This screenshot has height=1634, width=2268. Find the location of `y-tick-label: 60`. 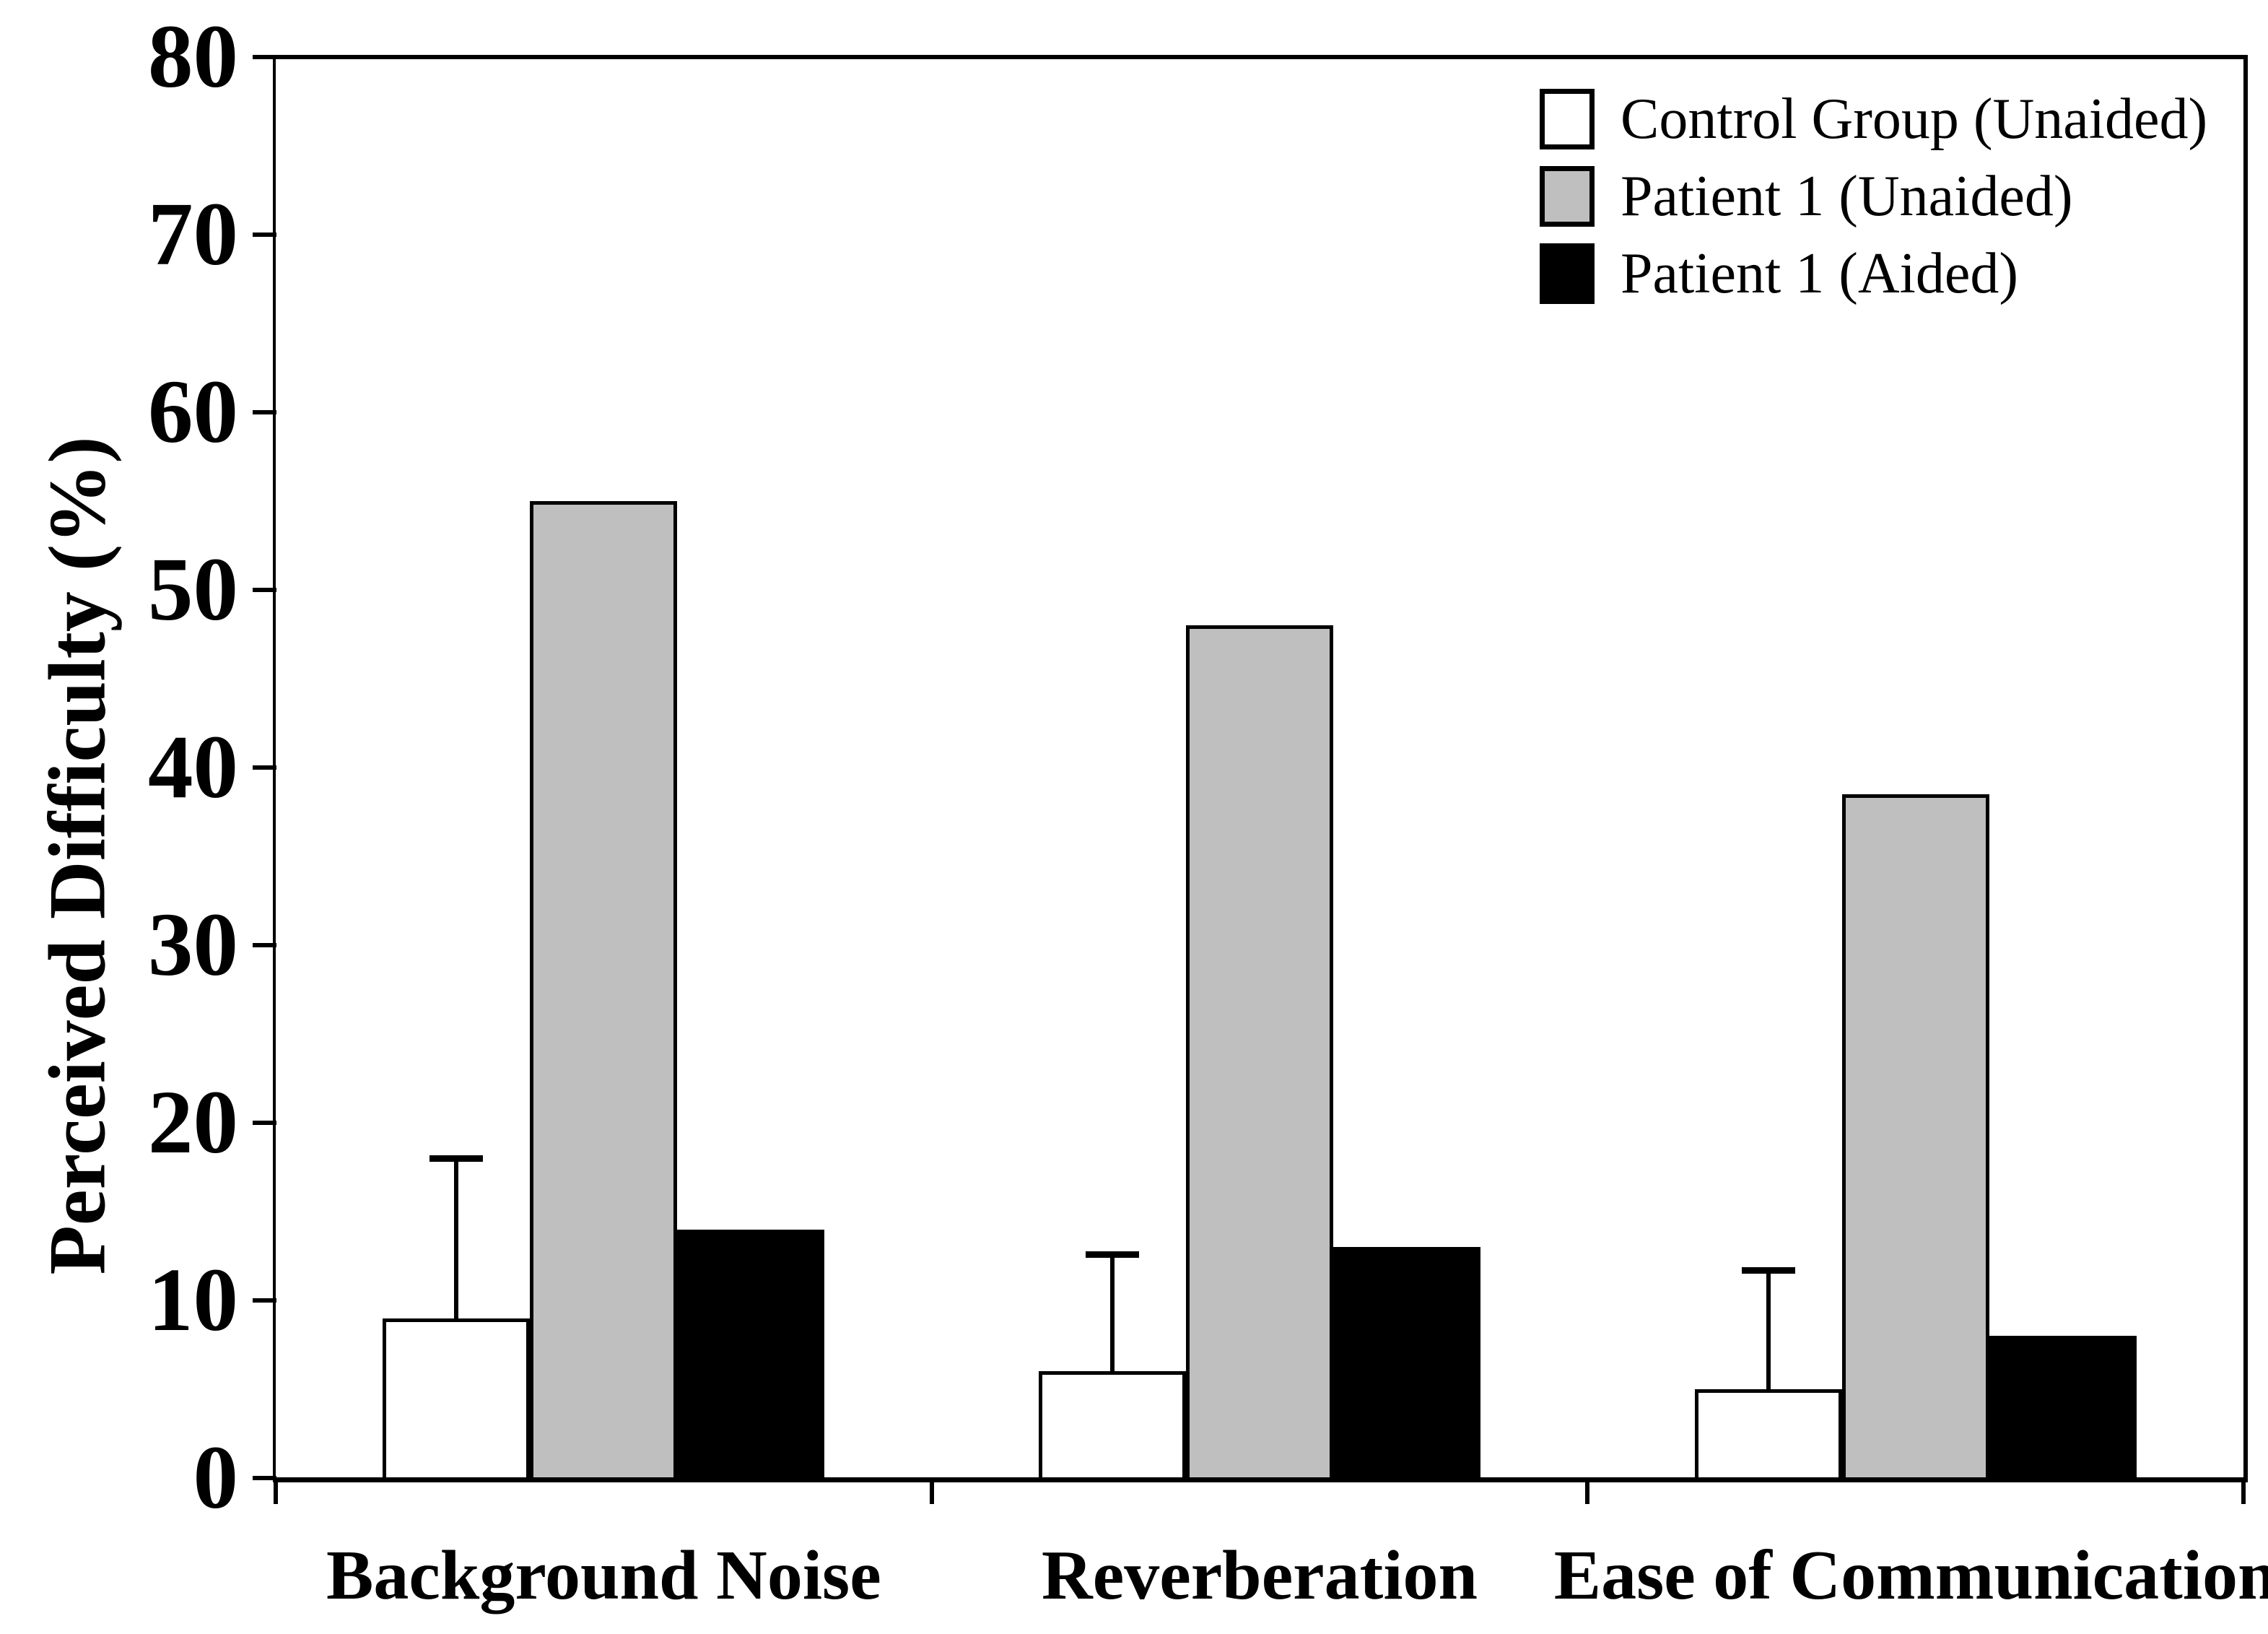

y-tick-label: 60 is located at coordinates (193, 412).